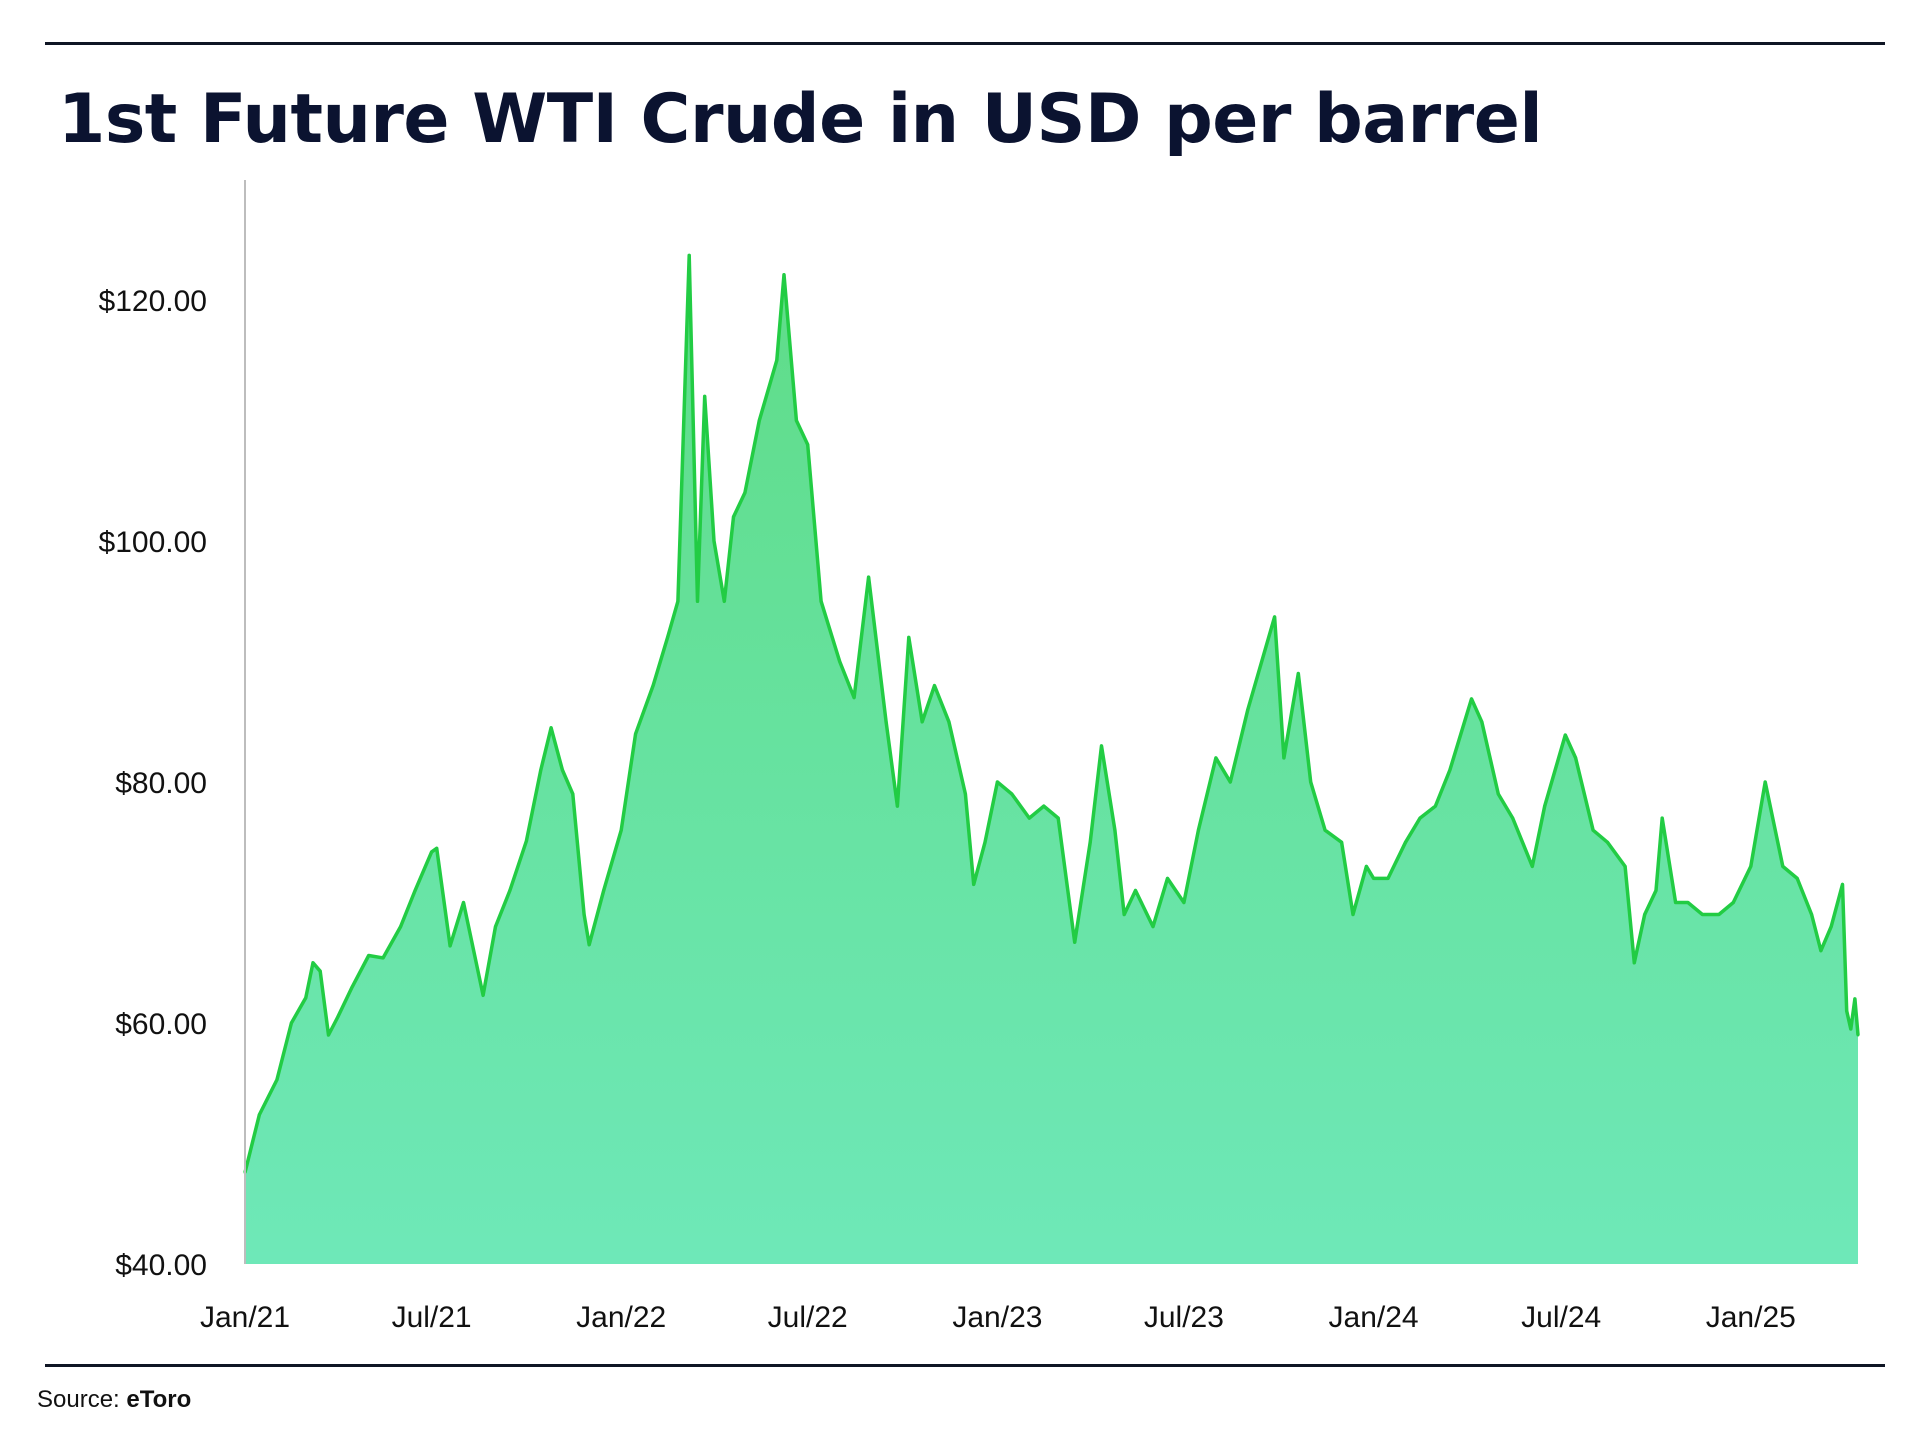 Image resolution: width=1920 pixels, height=1440 pixels. What do you see at coordinates (153, 542) in the screenshot?
I see `y-tick-label: $100.00` at bounding box center [153, 542].